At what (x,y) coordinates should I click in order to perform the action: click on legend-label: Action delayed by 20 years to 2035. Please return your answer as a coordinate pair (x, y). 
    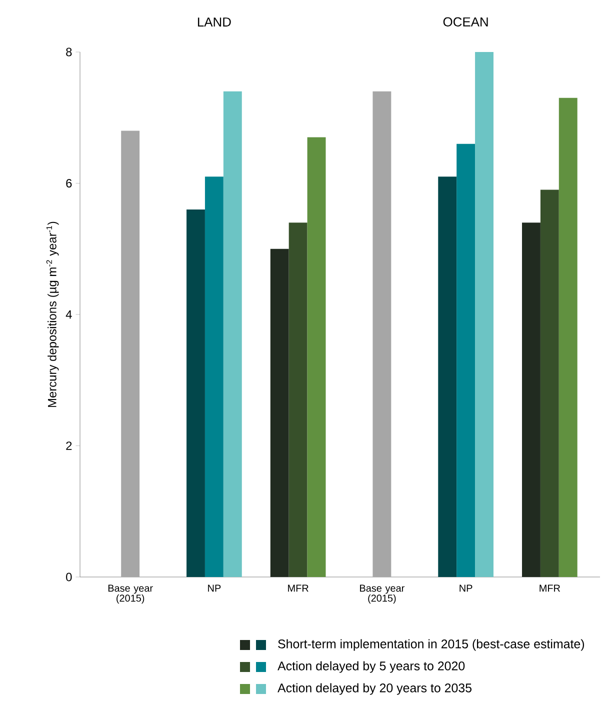
    Looking at the image, I should click on (375, 689).